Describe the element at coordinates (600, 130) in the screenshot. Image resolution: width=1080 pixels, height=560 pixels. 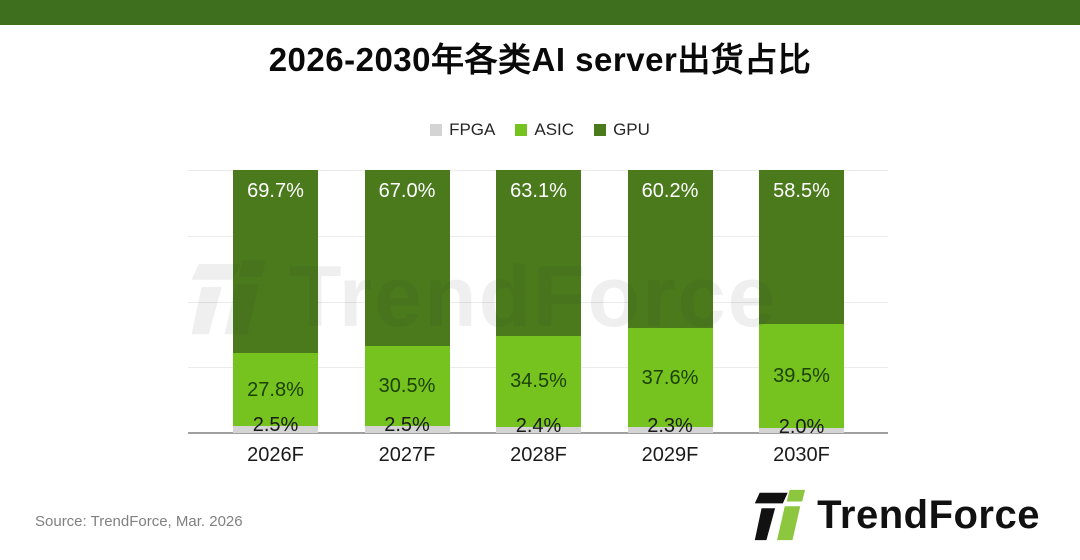
I see `legend-swatch-gpu` at that location.